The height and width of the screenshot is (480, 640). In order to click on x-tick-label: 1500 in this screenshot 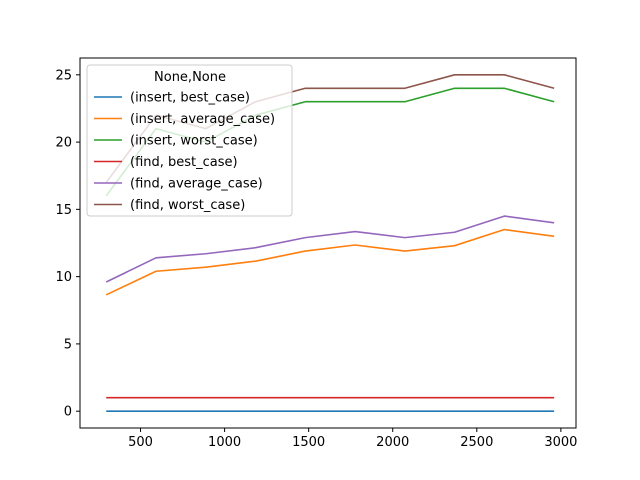, I will do `click(308, 442)`.